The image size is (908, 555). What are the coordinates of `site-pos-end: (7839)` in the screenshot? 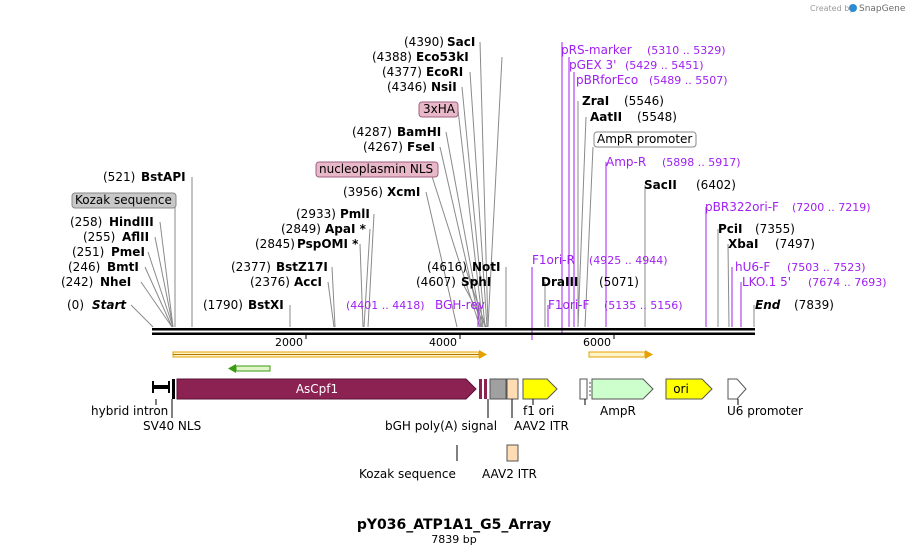 It's located at (814, 305).